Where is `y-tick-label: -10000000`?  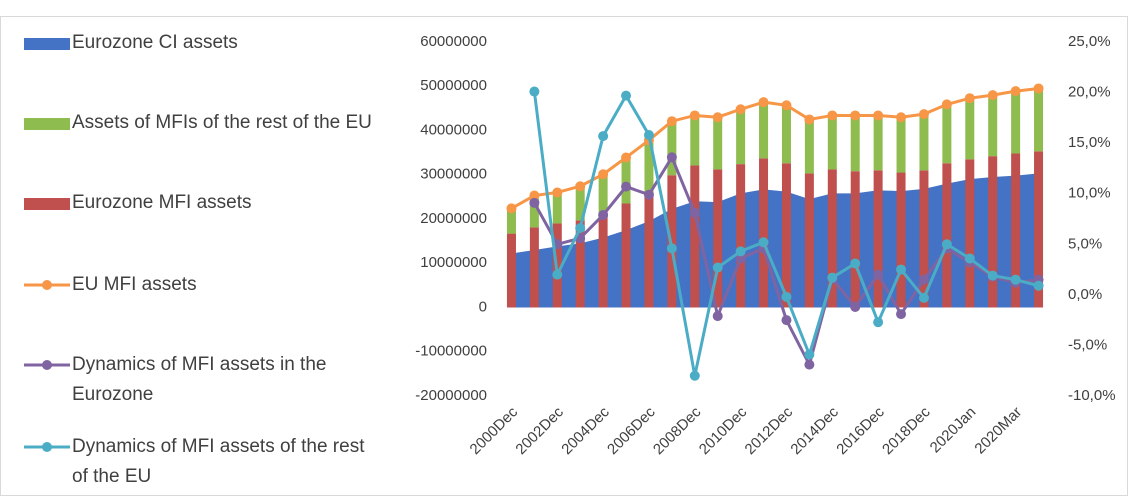
y-tick-label: -10000000 is located at coordinates (451, 351).